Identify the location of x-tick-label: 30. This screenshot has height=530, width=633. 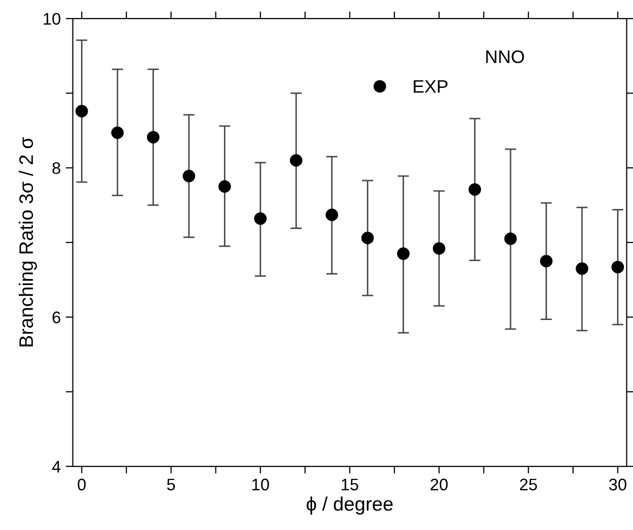
(617, 484).